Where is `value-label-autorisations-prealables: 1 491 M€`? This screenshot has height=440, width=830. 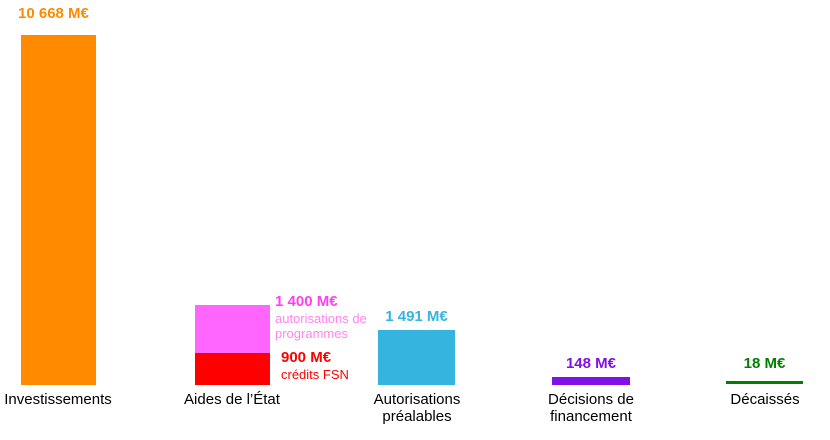
value-label-autorisations-prealables: 1 491 M€ is located at coordinates (416, 316).